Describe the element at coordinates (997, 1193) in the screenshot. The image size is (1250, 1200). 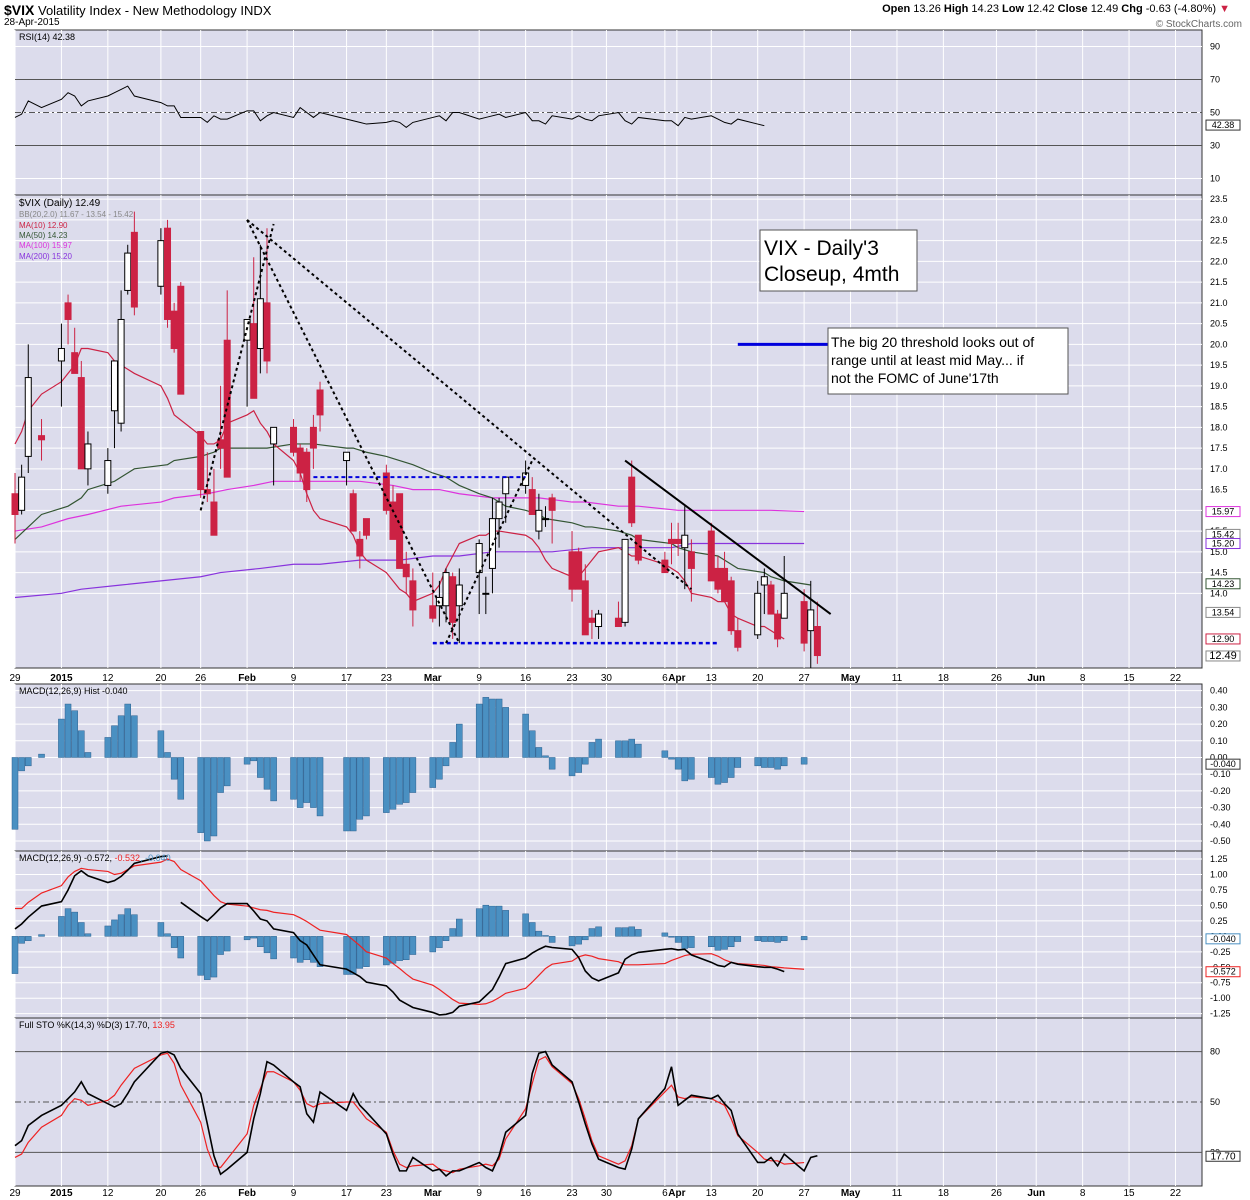
I see `stochastic-x-label: 26` at that location.